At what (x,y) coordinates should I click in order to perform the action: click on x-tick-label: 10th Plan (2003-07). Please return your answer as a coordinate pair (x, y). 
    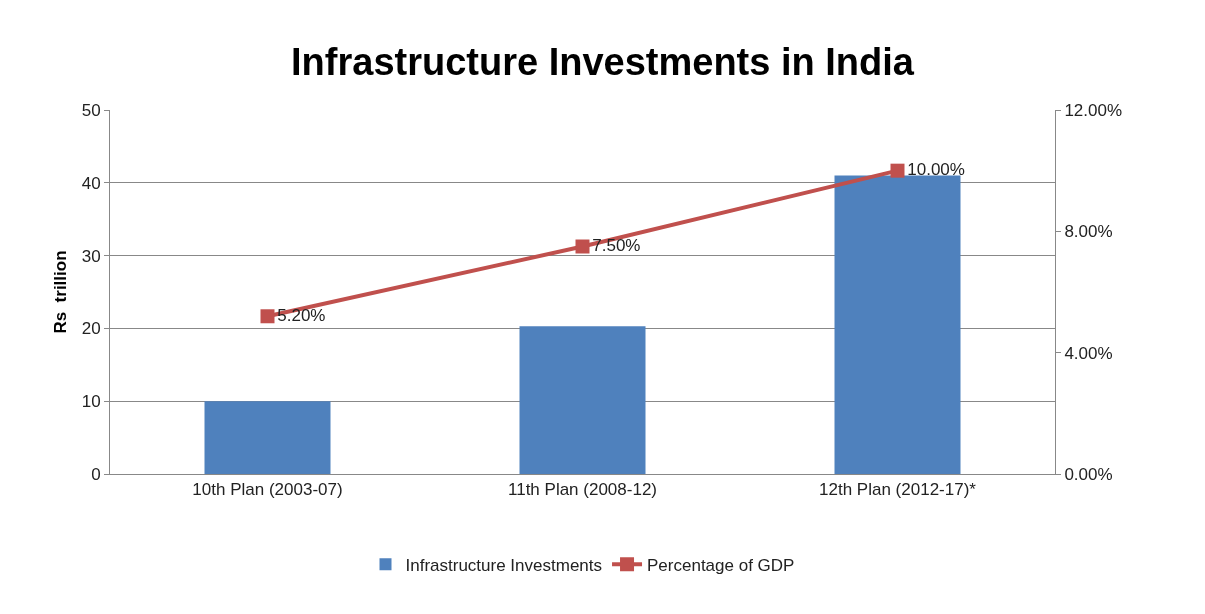
    Looking at the image, I should click on (267, 490).